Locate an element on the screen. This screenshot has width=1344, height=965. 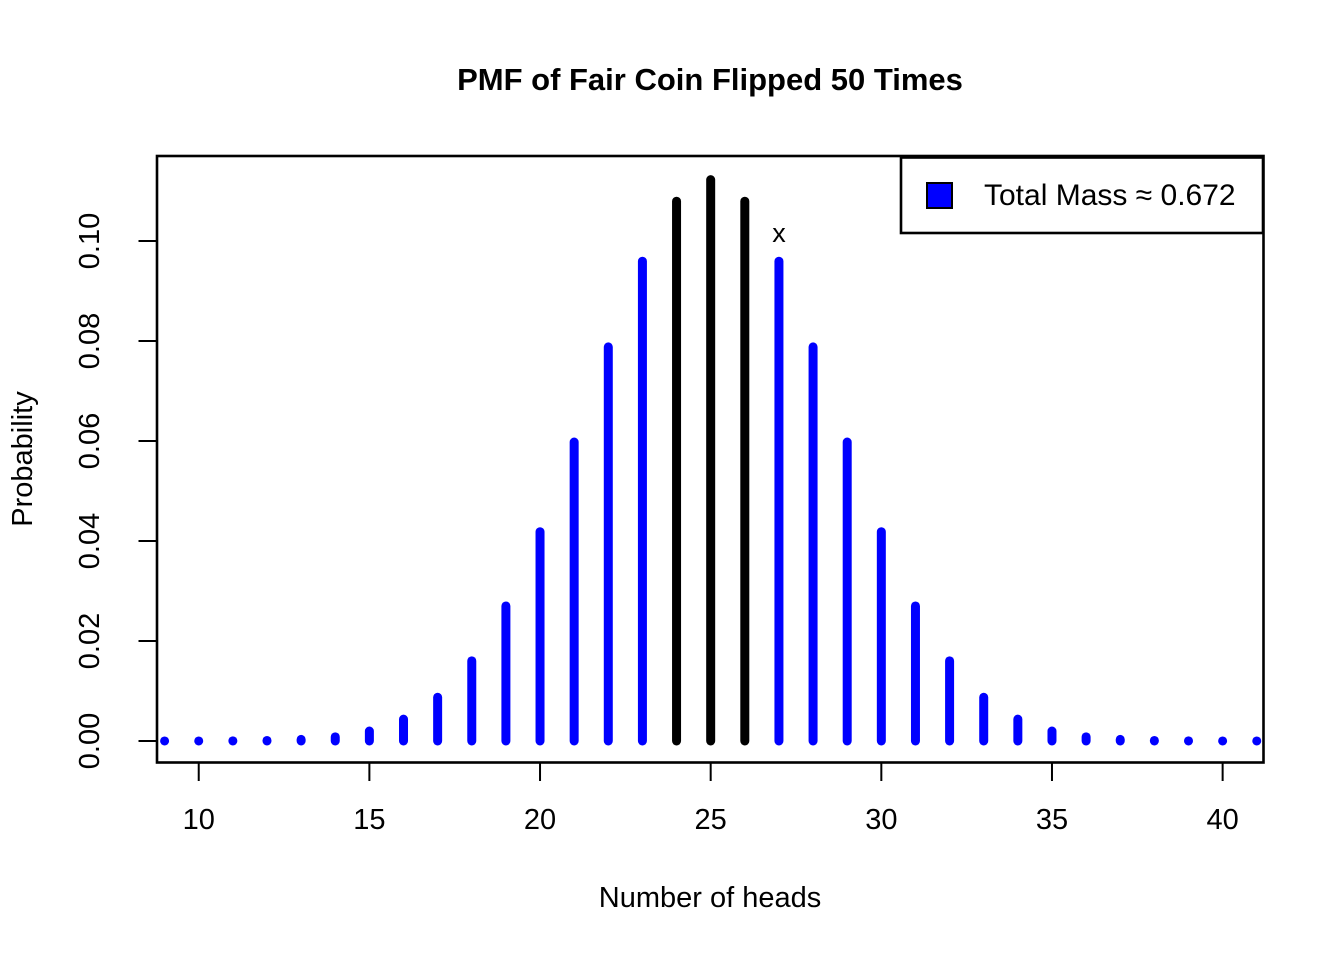
y-tick-label: 0.02 is located at coordinates (90, 641).